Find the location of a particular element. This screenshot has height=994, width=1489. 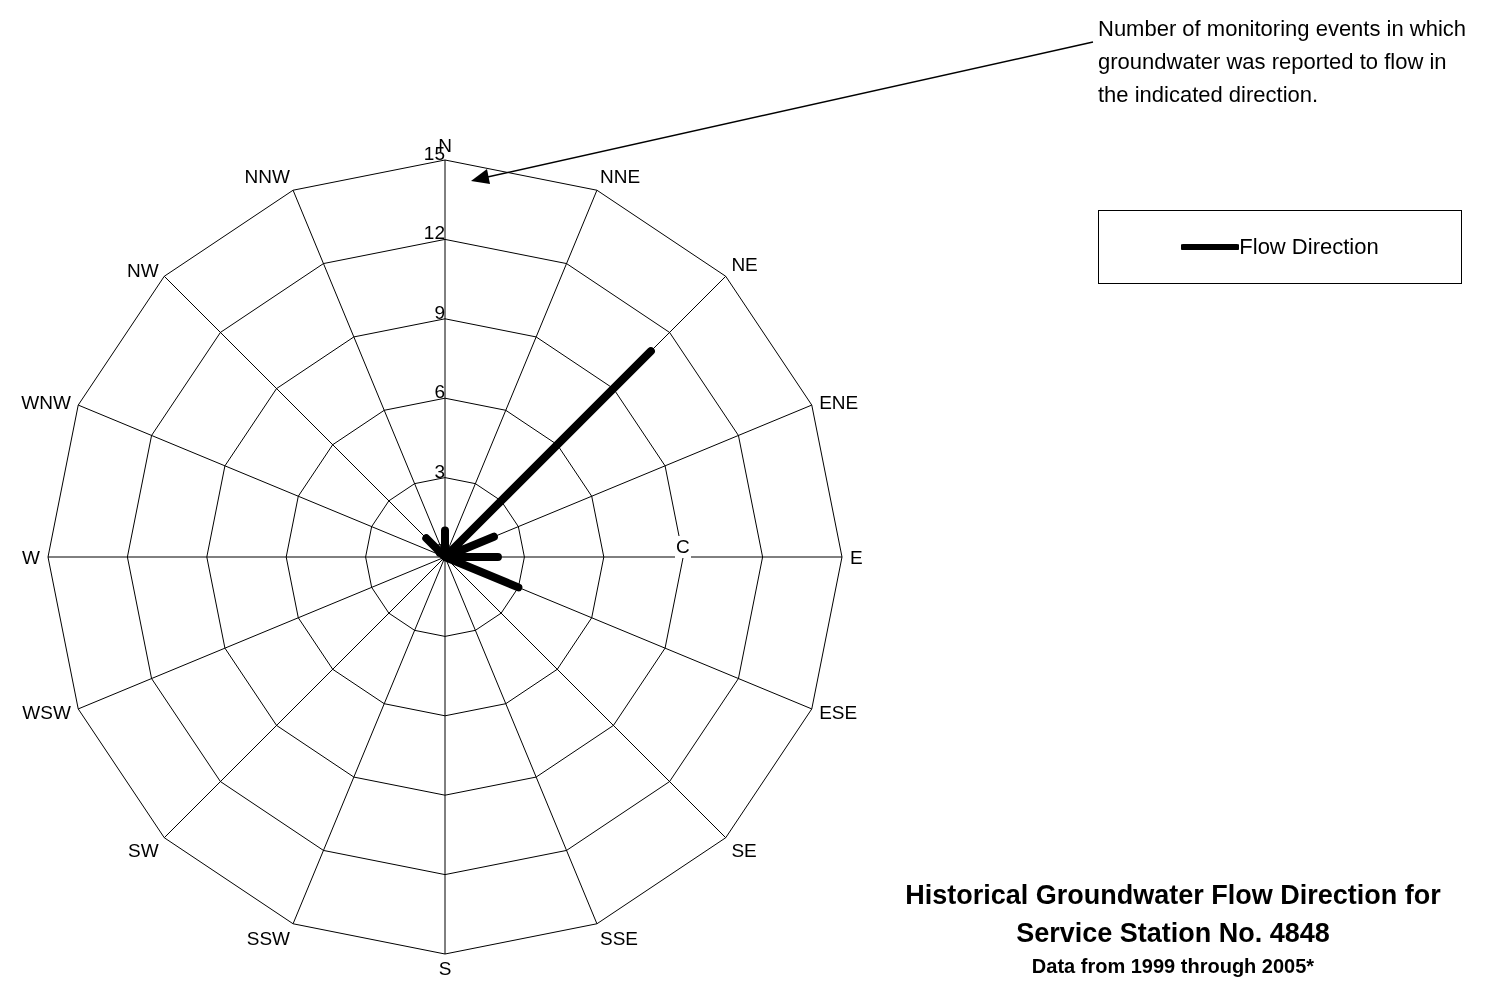

spoke-label: S is located at coordinates (445, 969).